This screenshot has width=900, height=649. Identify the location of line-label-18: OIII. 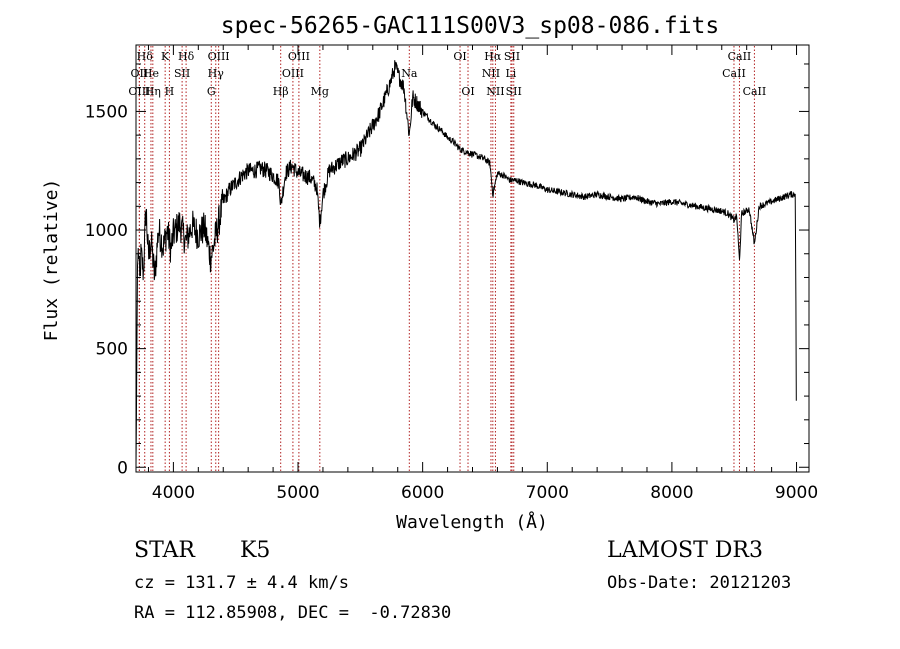
(139, 91).